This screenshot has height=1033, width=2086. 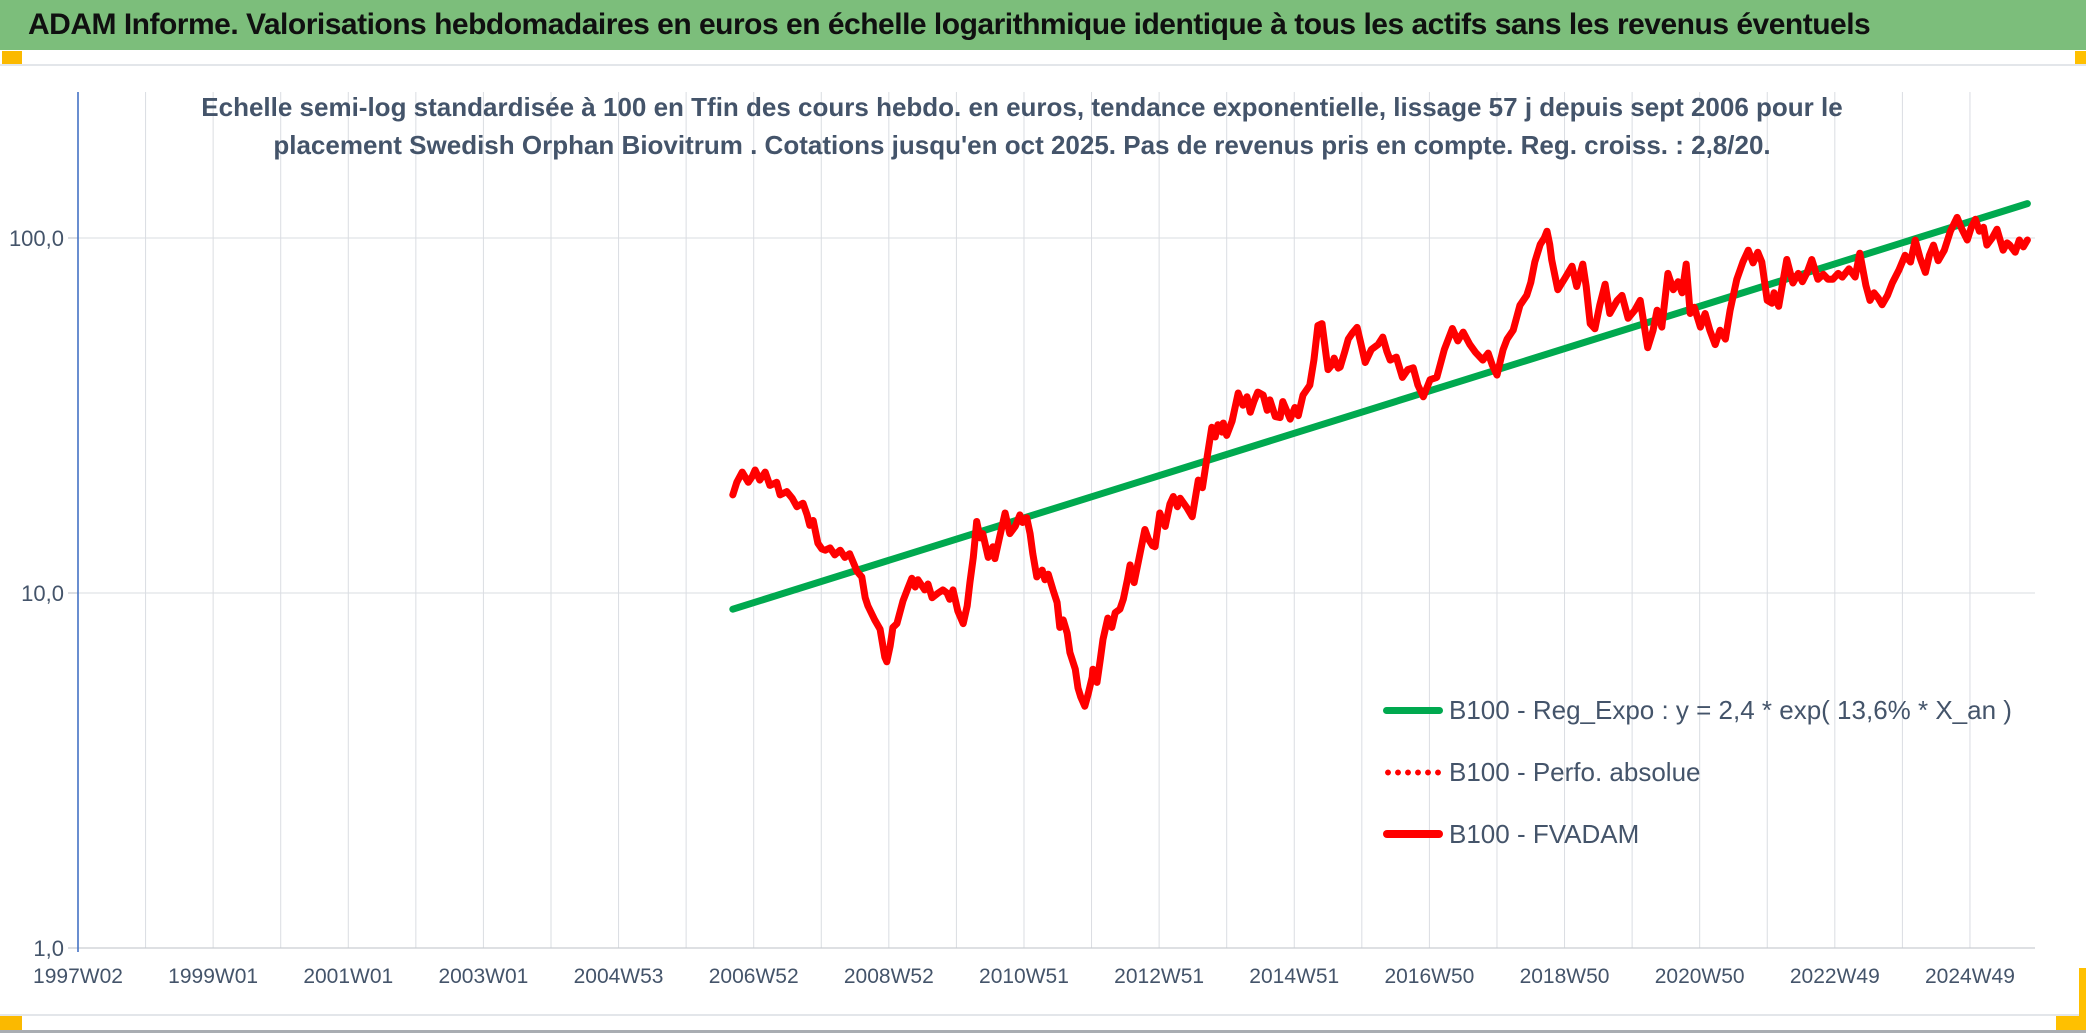 I want to click on x-axis-label: 2006W52, so click(x=754, y=976).